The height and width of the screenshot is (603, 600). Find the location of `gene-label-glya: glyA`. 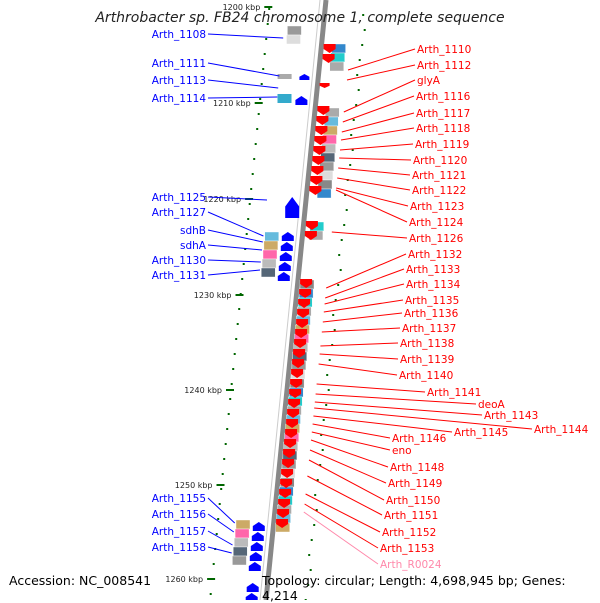

gene-label-glya: glyA is located at coordinates (429, 81).